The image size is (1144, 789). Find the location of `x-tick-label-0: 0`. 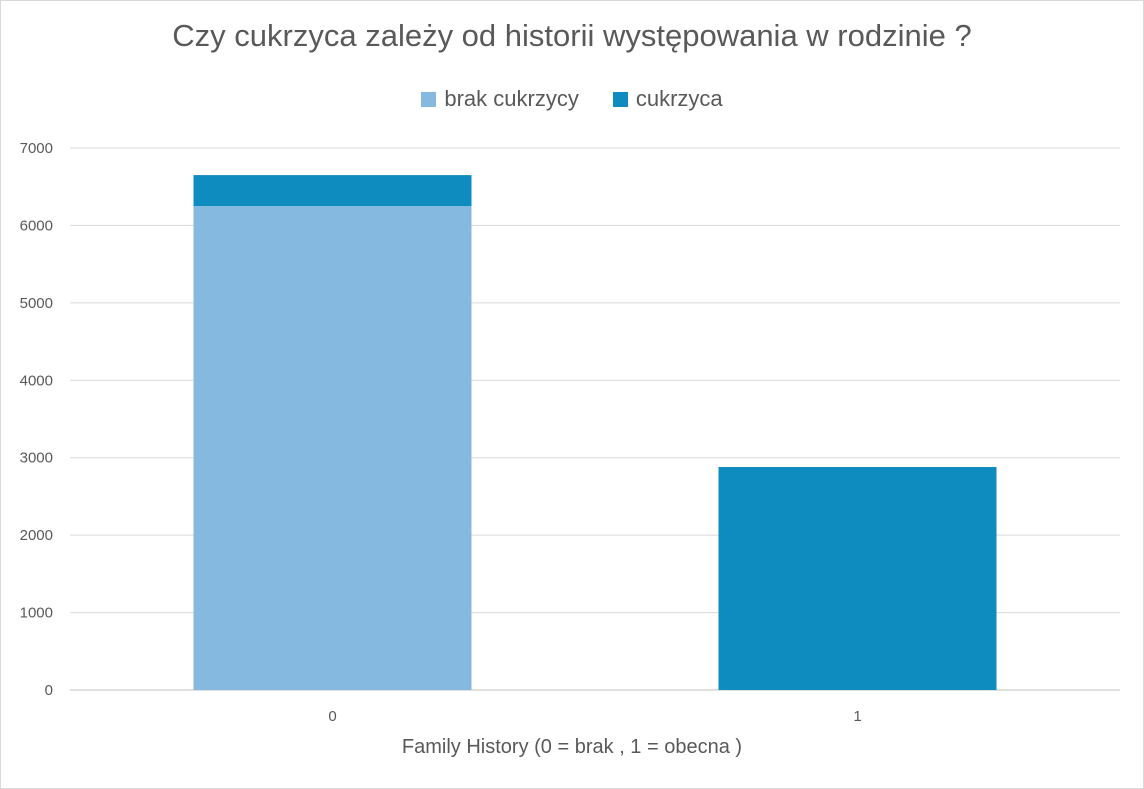

x-tick-label-0: 0 is located at coordinates (332, 716).